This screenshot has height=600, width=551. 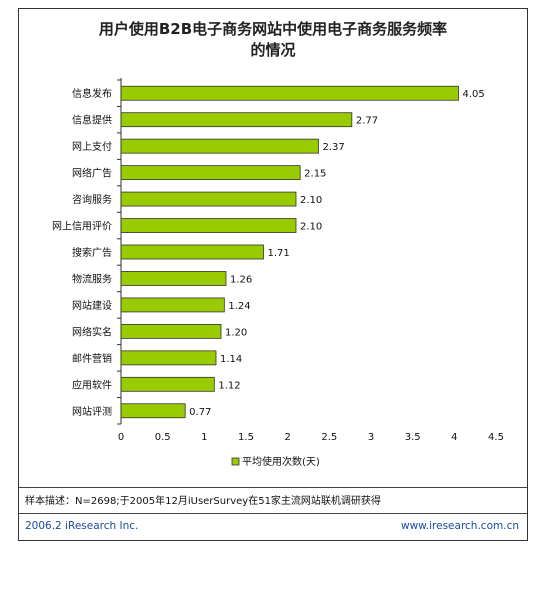 What do you see at coordinates (273, 29) in the screenshot?
I see `chart-title-line-1: 用户使用B2B电子商务网站中使用电子商务服务频率` at bounding box center [273, 29].